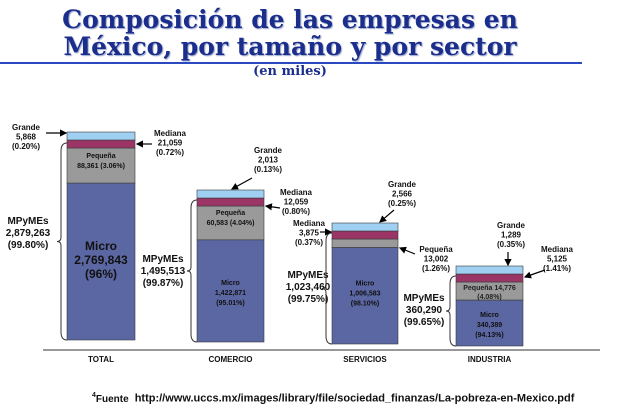 The height and width of the screenshot is (414, 619). Describe the element at coordinates (26, 137) in the screenshot. I see `label-total-grande: Grande 5,868 (0.20%)` at that location.